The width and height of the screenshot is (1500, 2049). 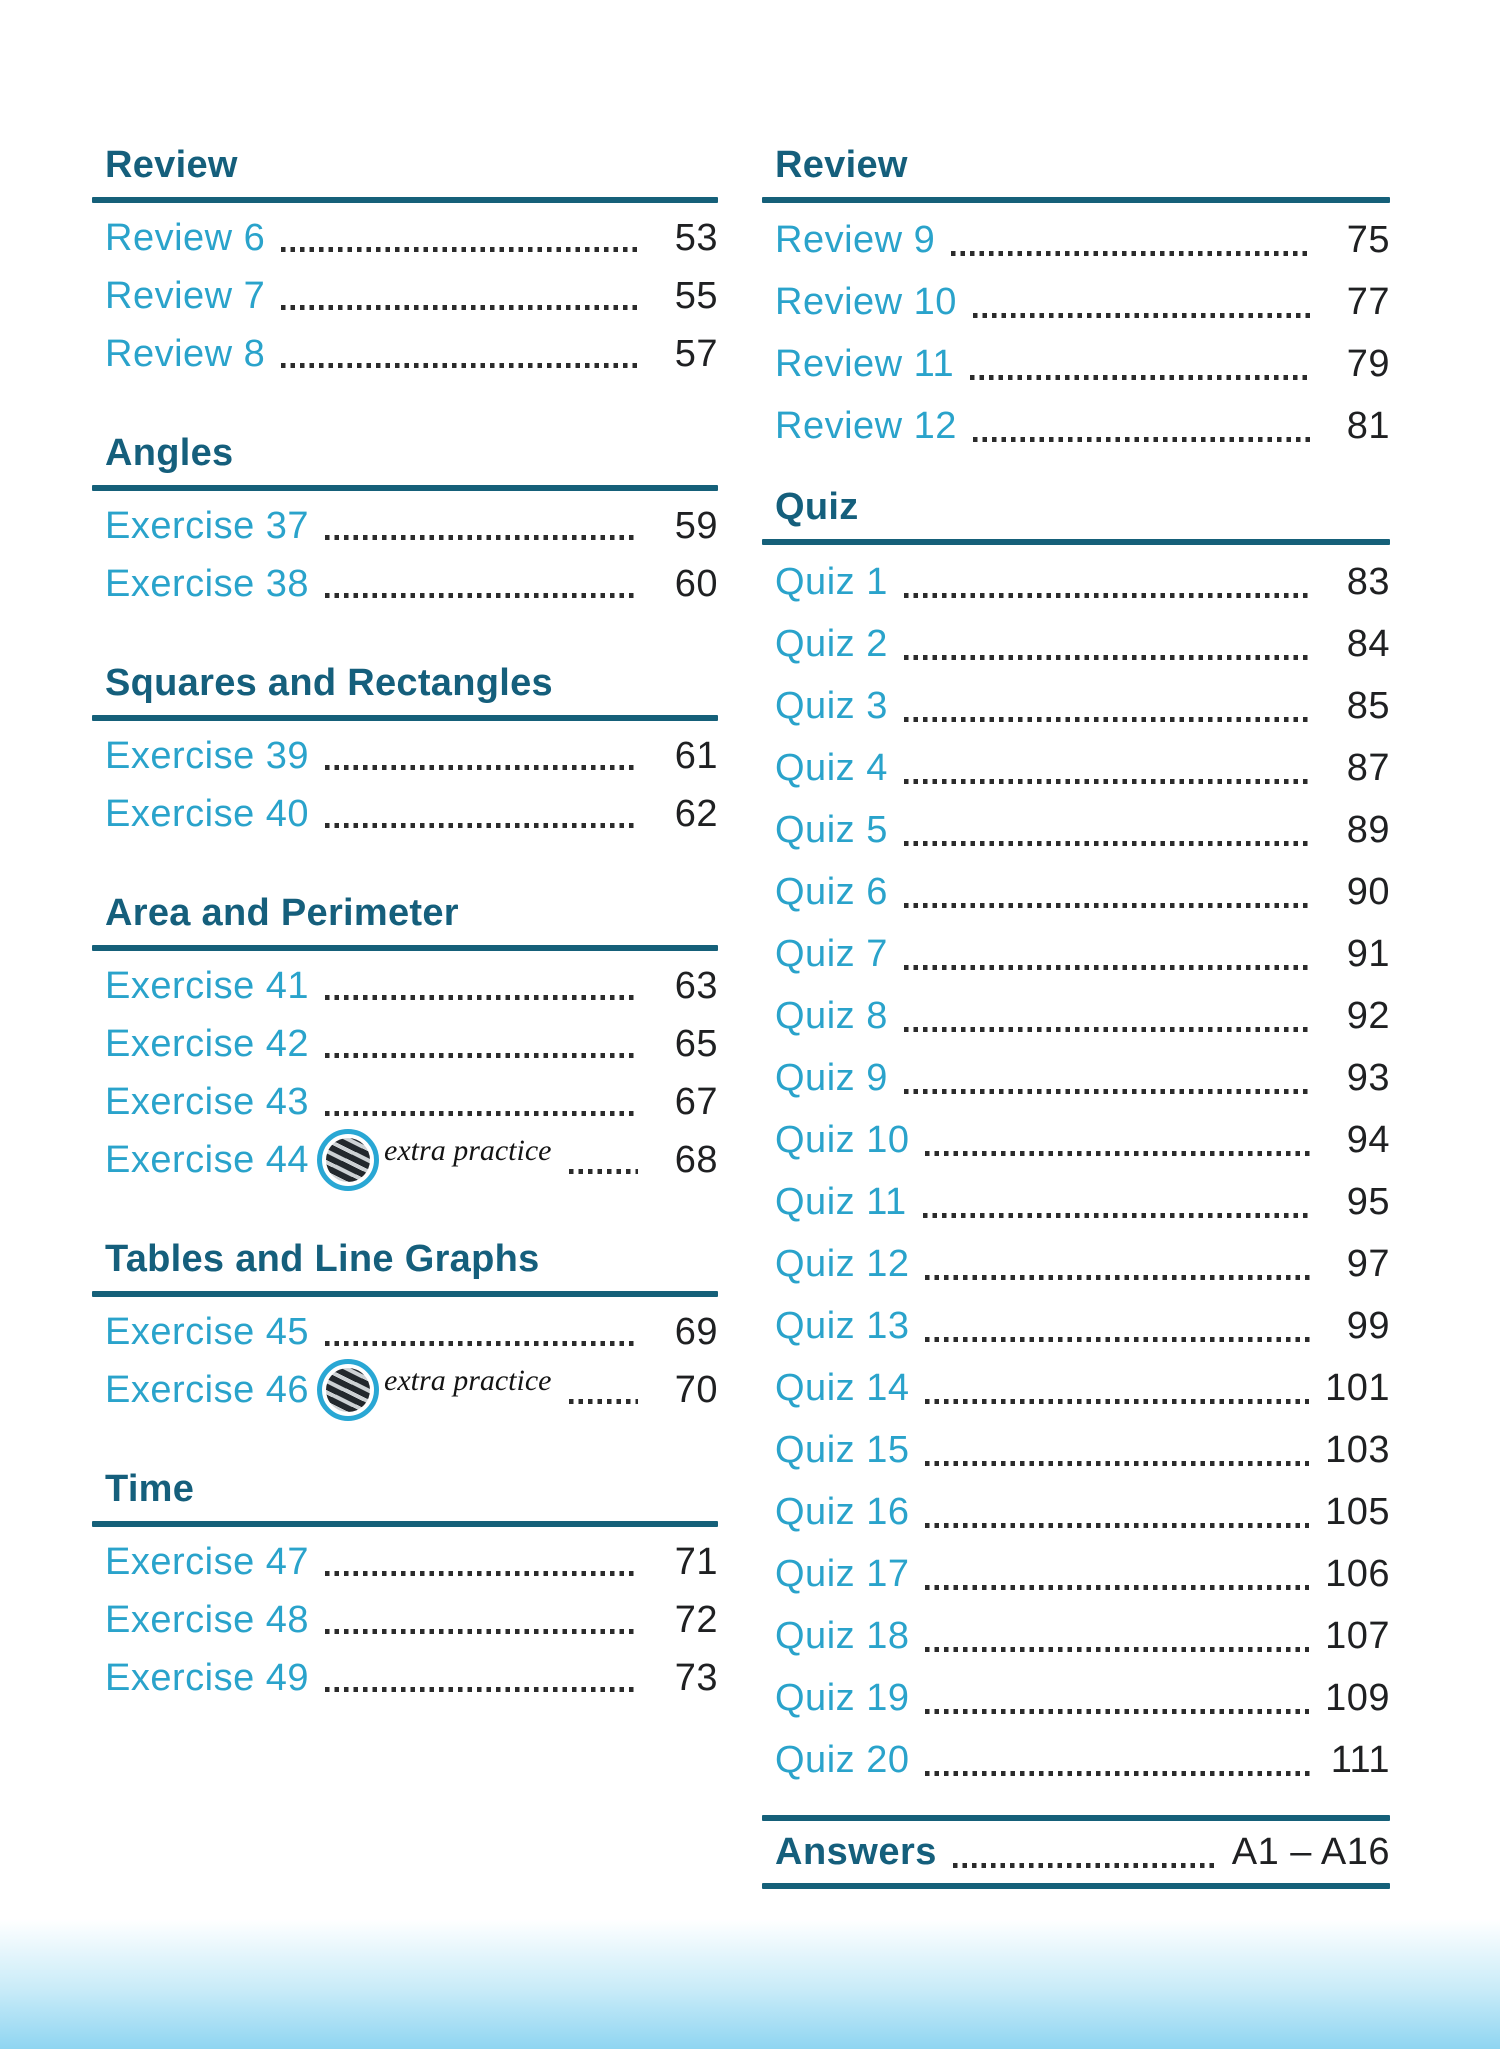 What do you see at coordinates (1082, 1852) in the screenshot?
I see `answers-entry: Answers A1 – A16` at bounding box center [1082, 1852].